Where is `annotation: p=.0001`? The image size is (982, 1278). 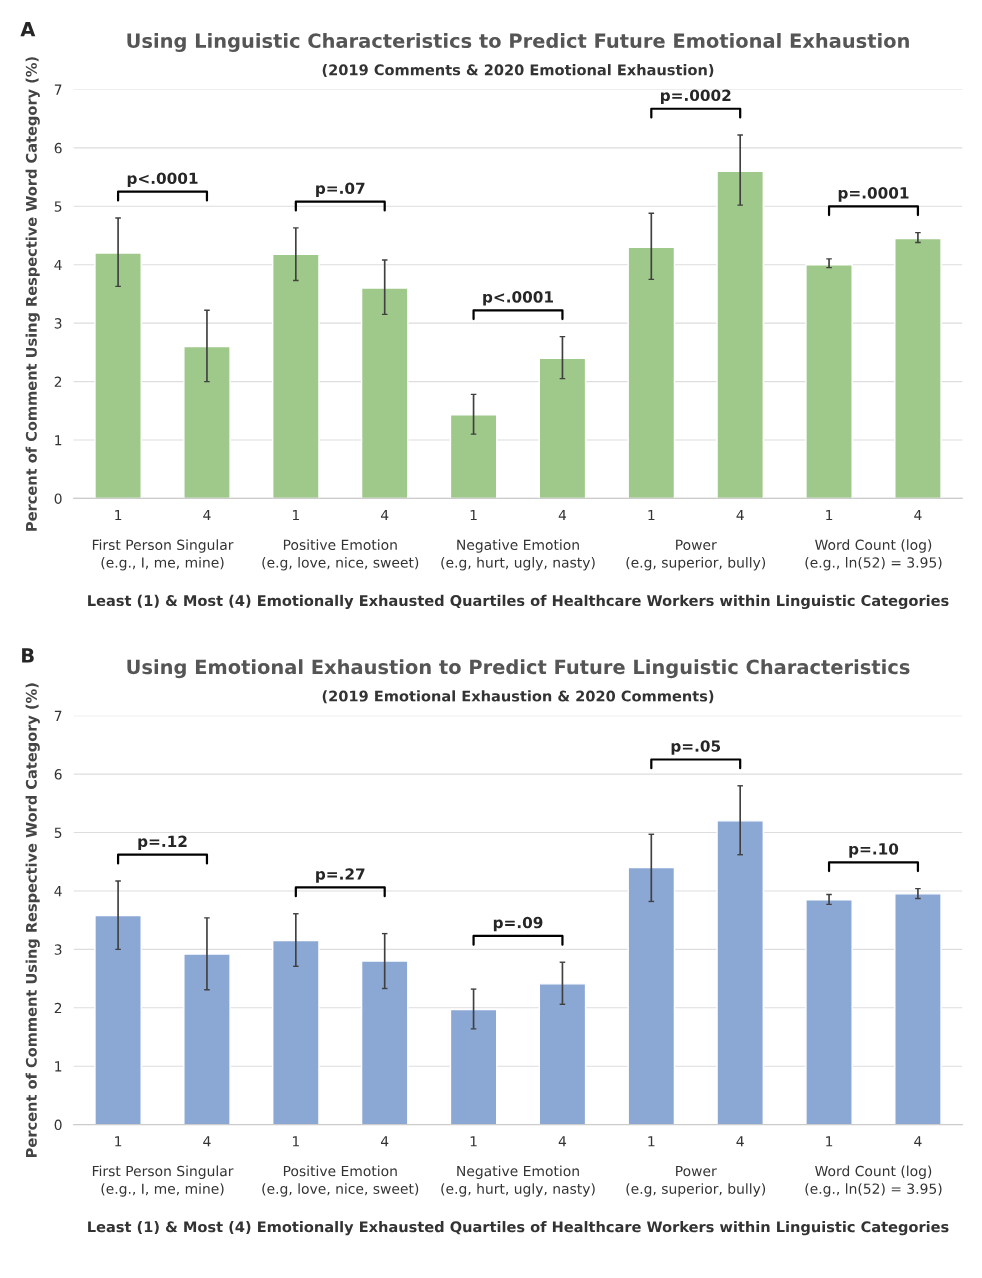
annotation: p=.0001 is located at coordinates (873, 194).